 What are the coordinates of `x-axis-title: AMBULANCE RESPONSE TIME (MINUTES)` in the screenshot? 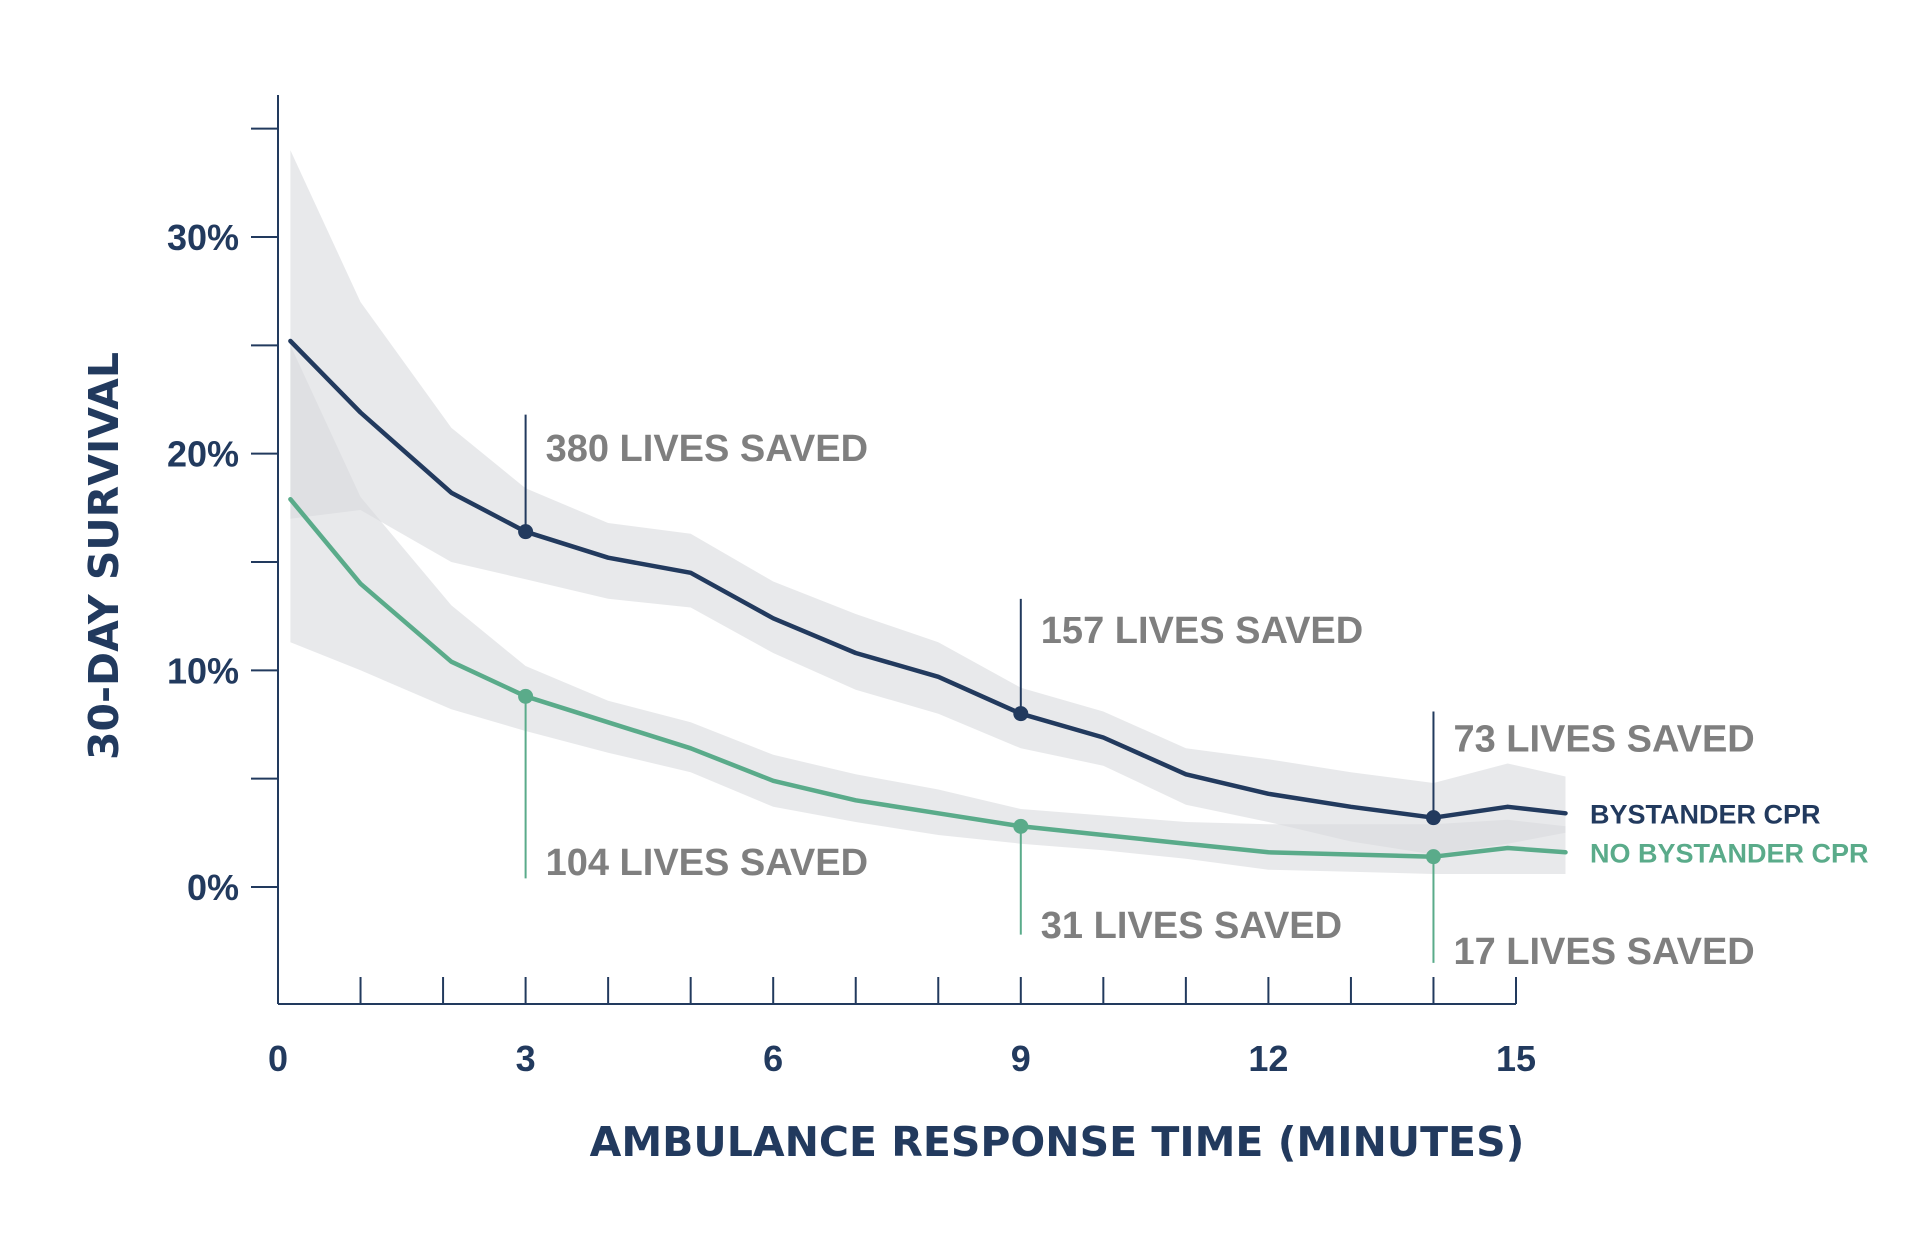 It's located at (1057, 1142).